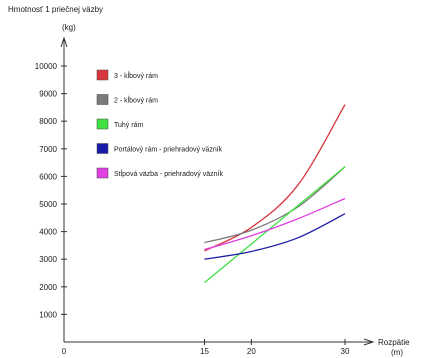  Describe the element at coordinates (69, 27) in the screenshot. I see `y-axis-title-line-2: (kg)` at that location.